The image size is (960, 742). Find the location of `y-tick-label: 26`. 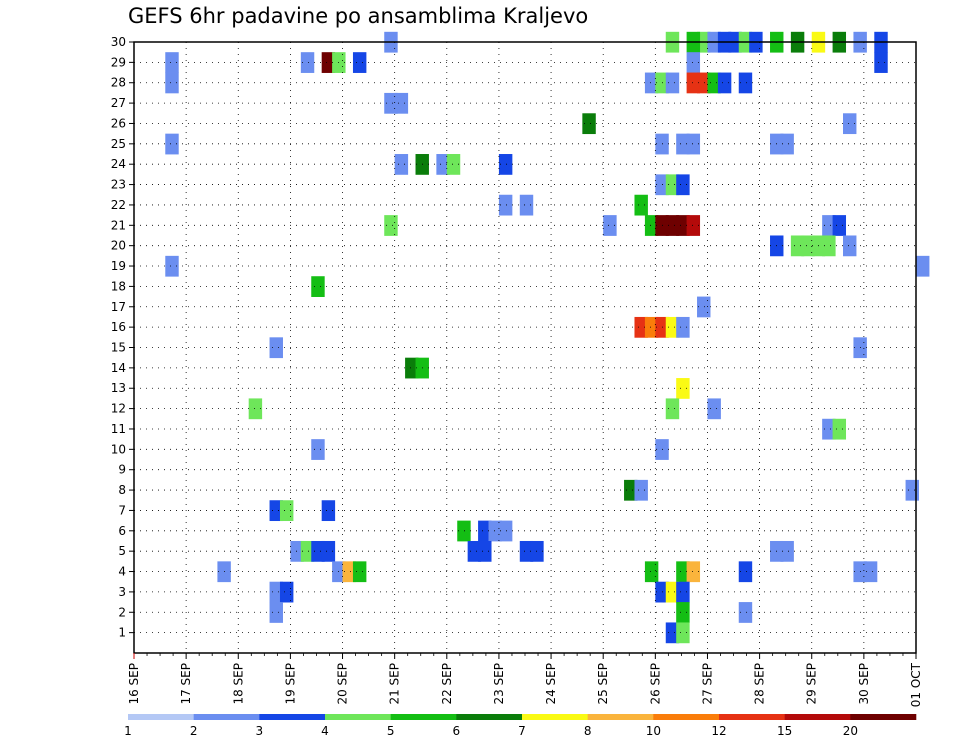

y-tick-label: 26 is located at coordinates (118, 123).